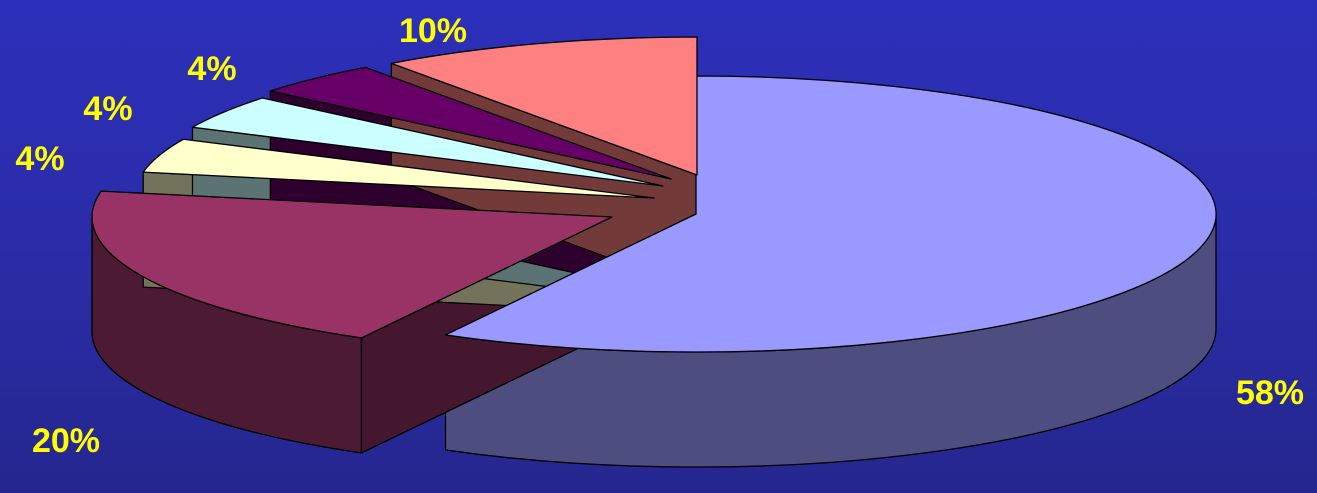 The height and width of the screenshot is (493, 1317). What do you see at coordinates (1270, 393) in the screenshot?
I see `pie-data-label-0: 58%` at bounding box center [1270, 393].